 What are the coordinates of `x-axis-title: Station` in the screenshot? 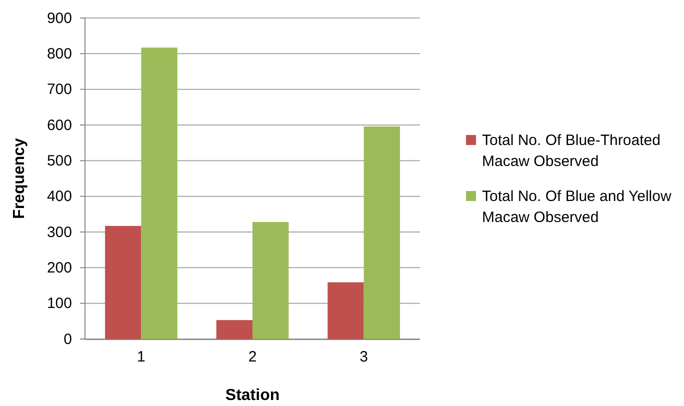 It's located at (252, 395).